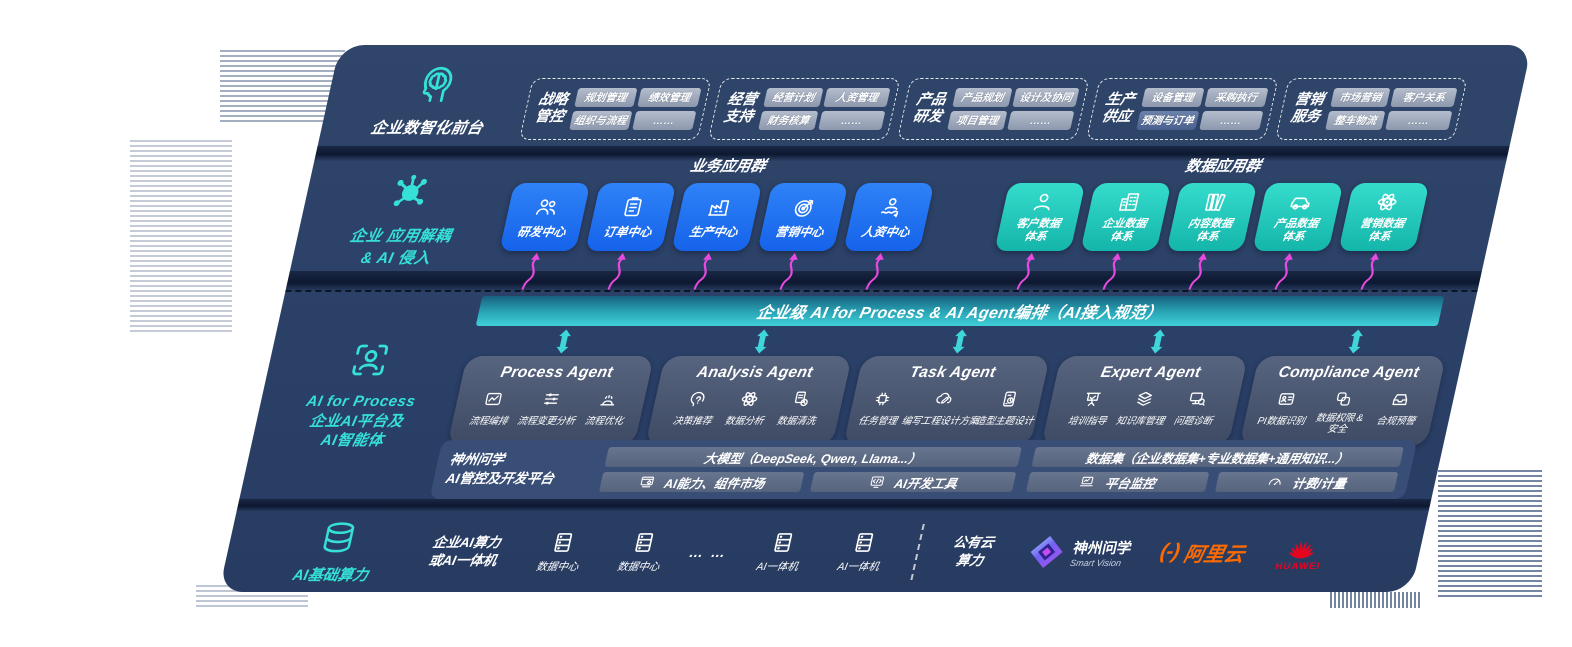 The image size is (1572, 647). Describe the element at coordinates (370, 360) in the screenshot. I see `person-scan-icon` at that location.